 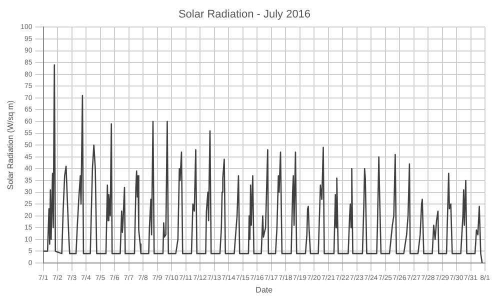 I want to click on x-axis-title: Date, so click(x=265, y=289).